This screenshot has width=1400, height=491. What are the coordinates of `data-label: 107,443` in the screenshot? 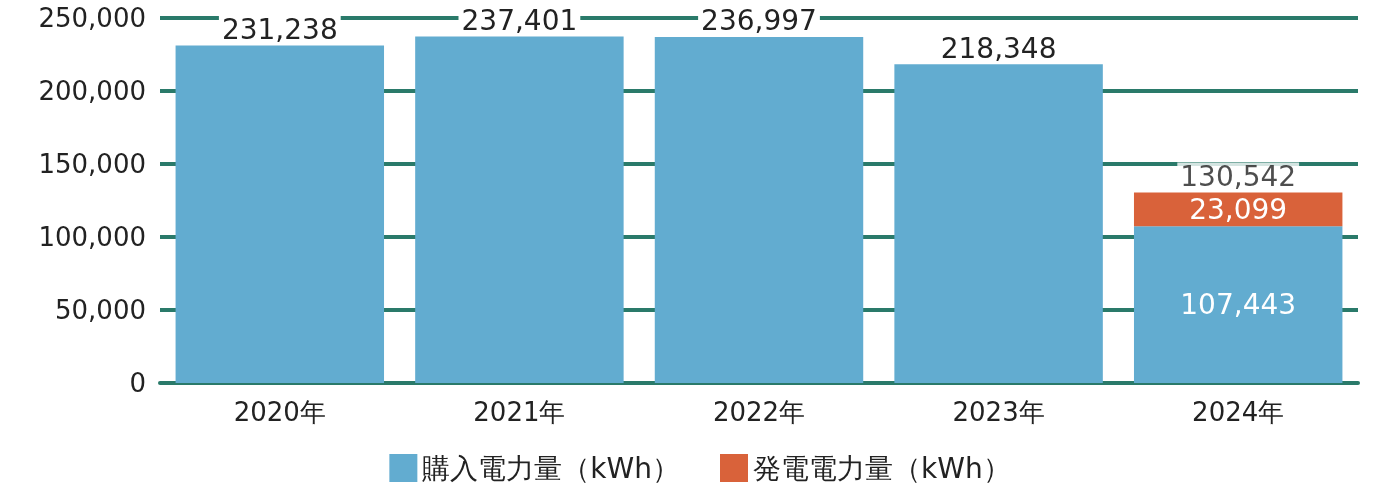 It's located at (1238, 305).